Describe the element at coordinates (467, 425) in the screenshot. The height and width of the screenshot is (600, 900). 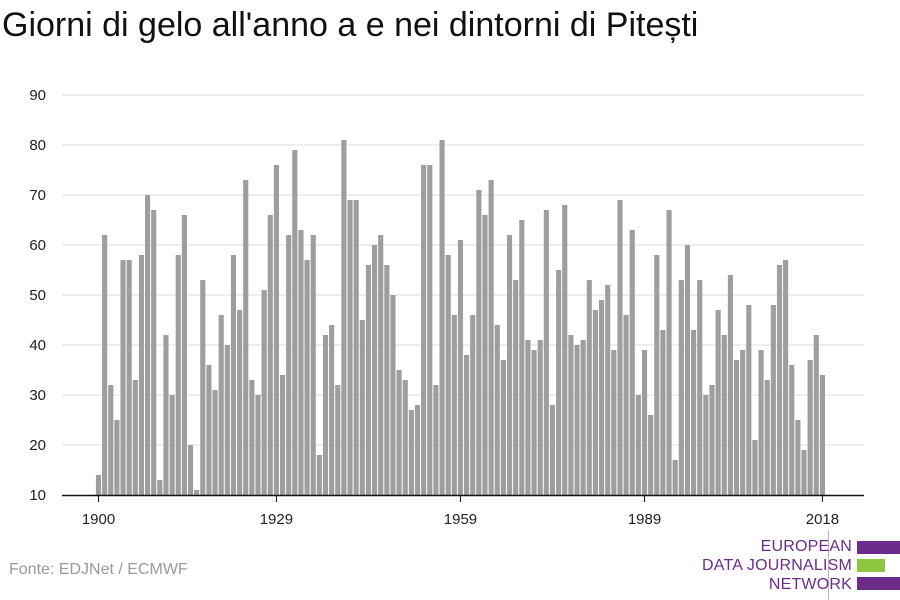
I see `bar-1960` at that location.